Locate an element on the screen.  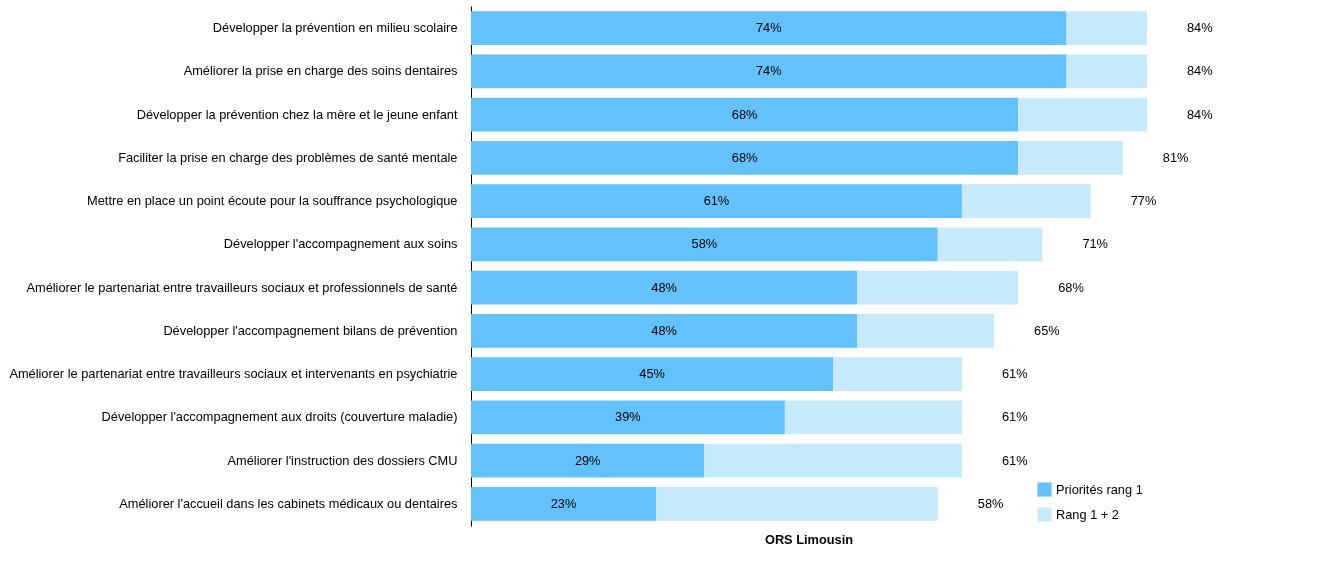
data-label: 29% is located at coordinates (587, 460).